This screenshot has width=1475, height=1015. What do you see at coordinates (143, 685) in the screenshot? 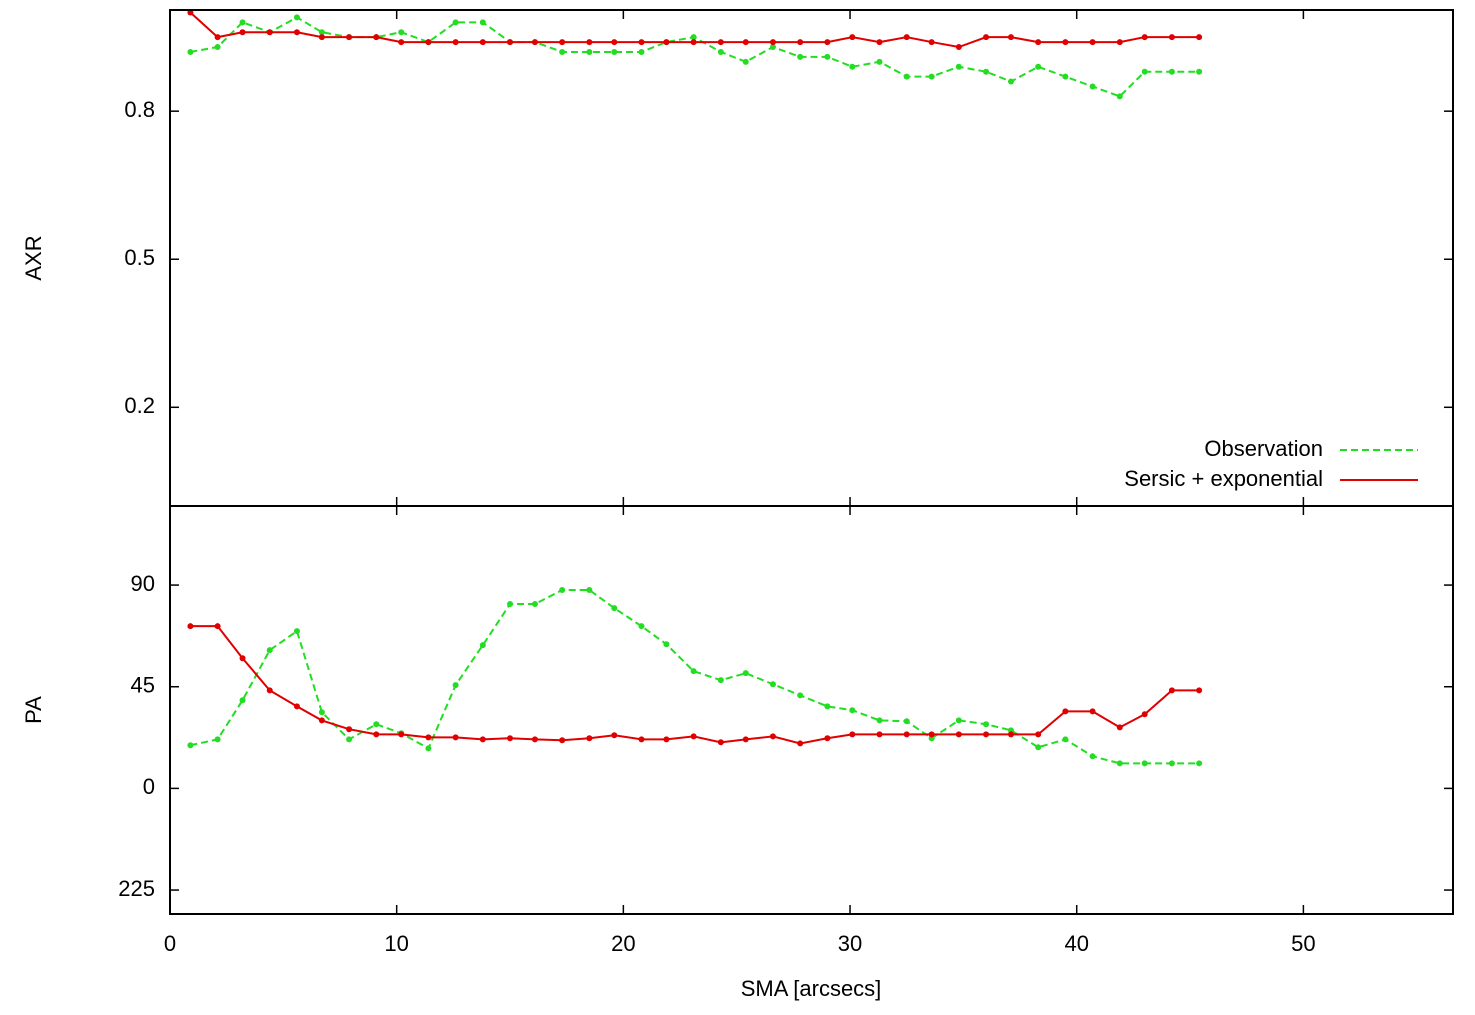
I see `y-tick-label: 45` at bounding box center [143, 685].